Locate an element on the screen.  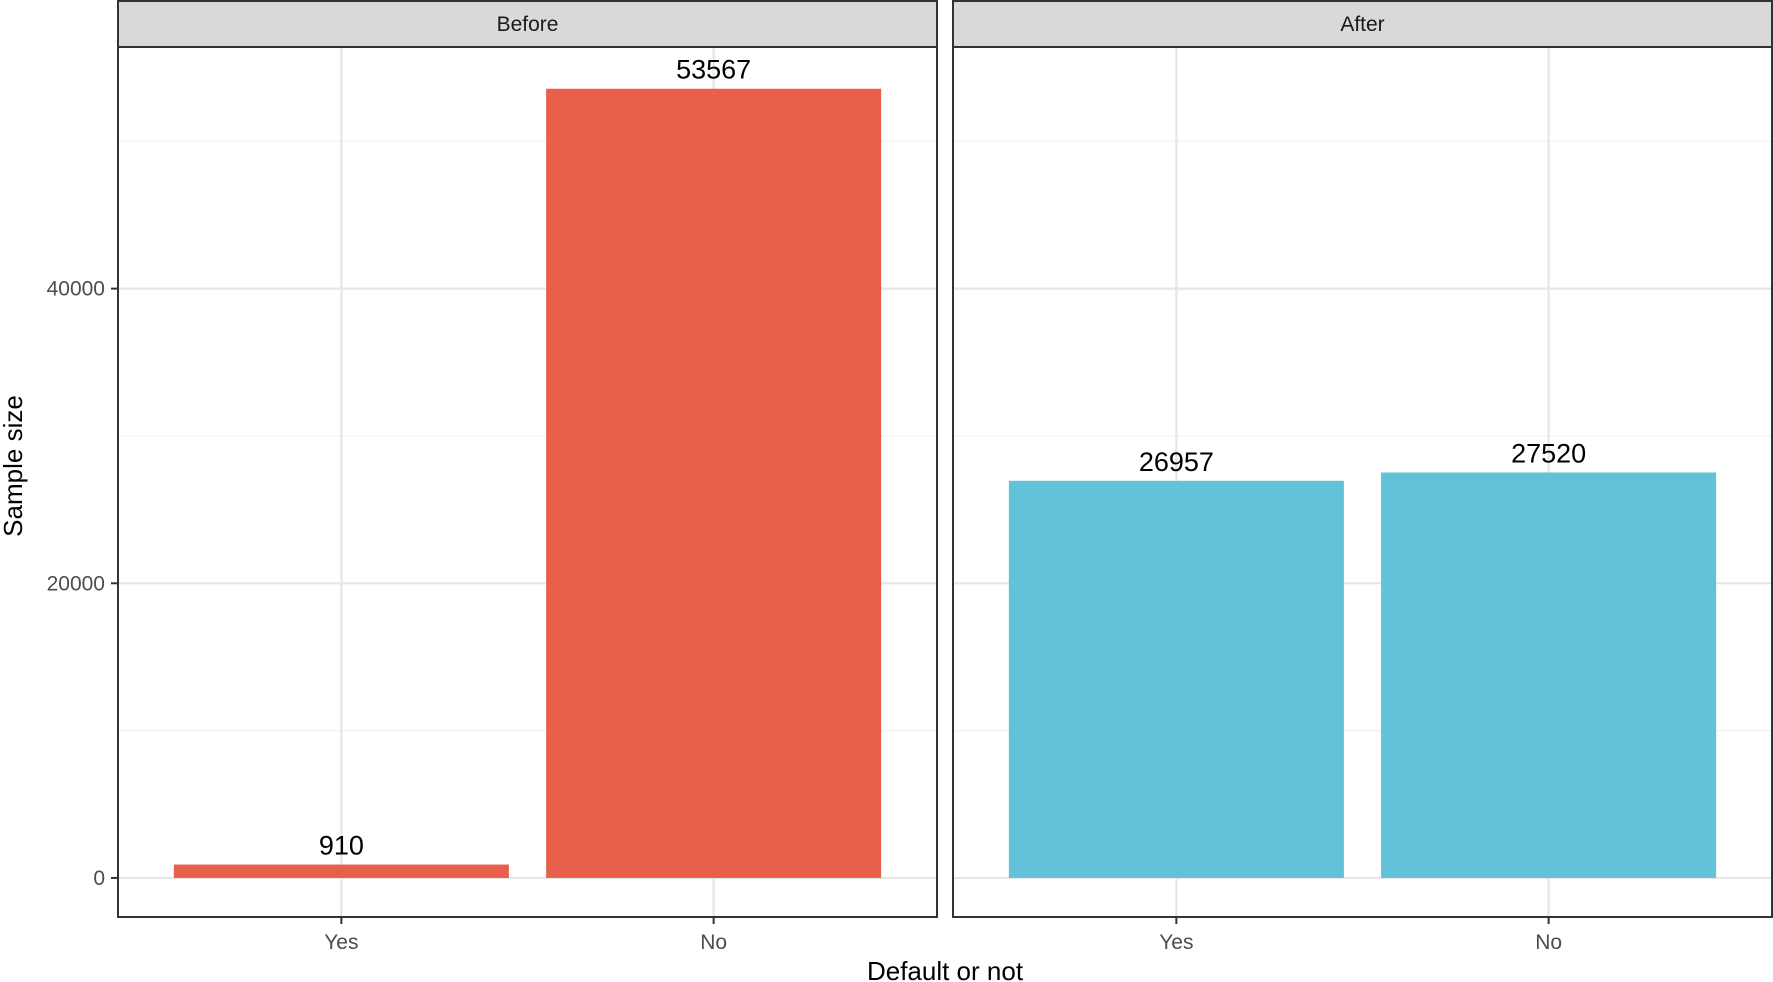
x-axis-title: Default or not is located at coordinates (945, 969).